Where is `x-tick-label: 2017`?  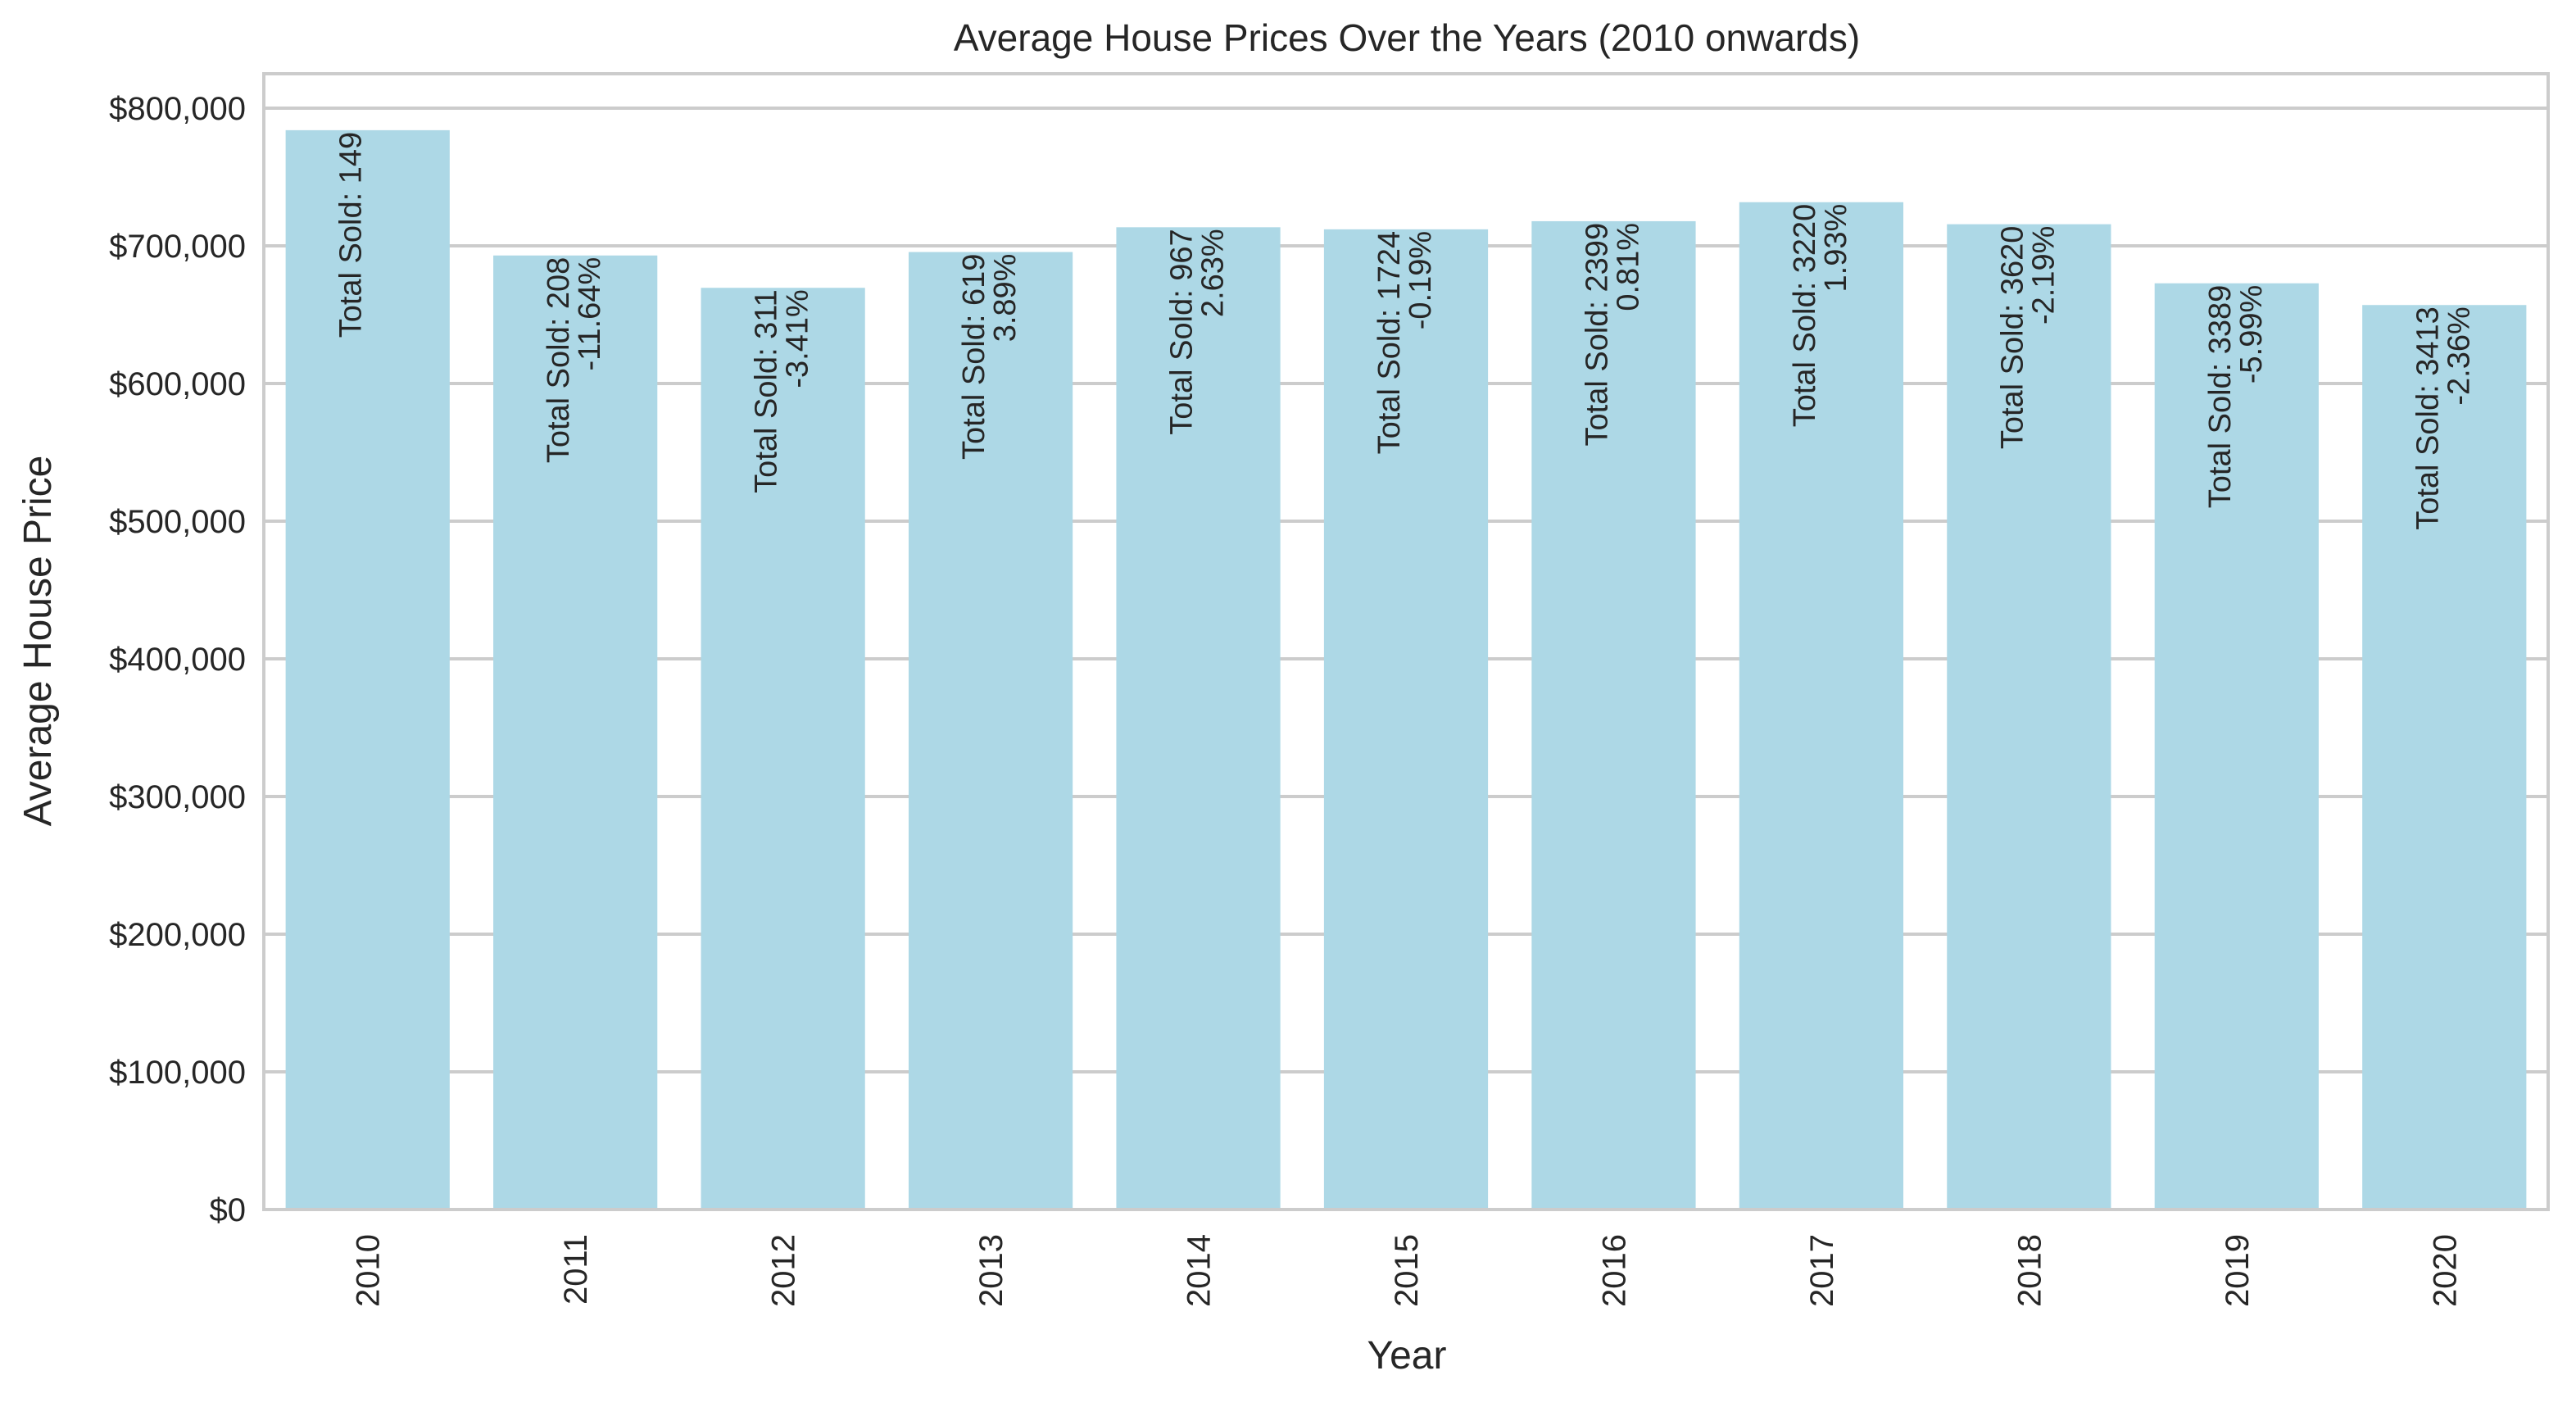
x-tick-label: 2017 is located at coordinates (1822, 1271).